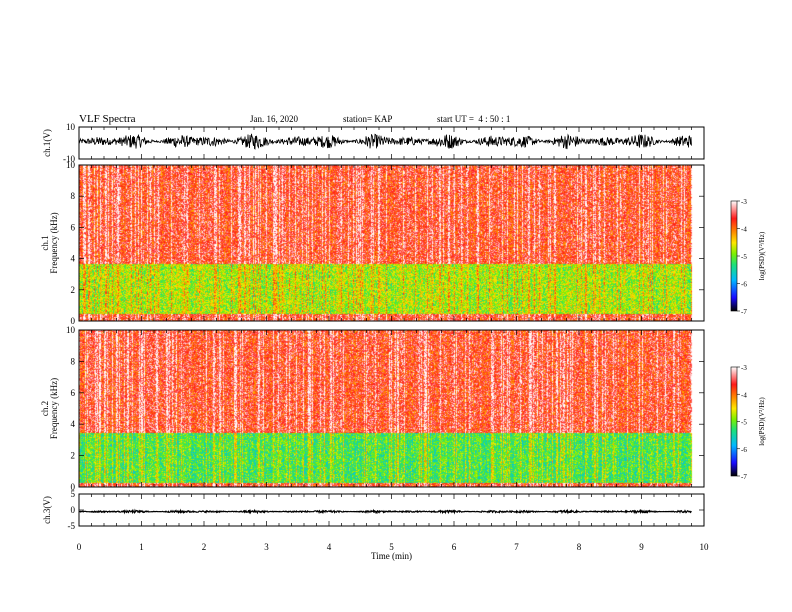 The image size is (792, 612). Describe the element at coordinates (385, 141) in the screenshot. I see `ch1-waveform-trace` at that location.